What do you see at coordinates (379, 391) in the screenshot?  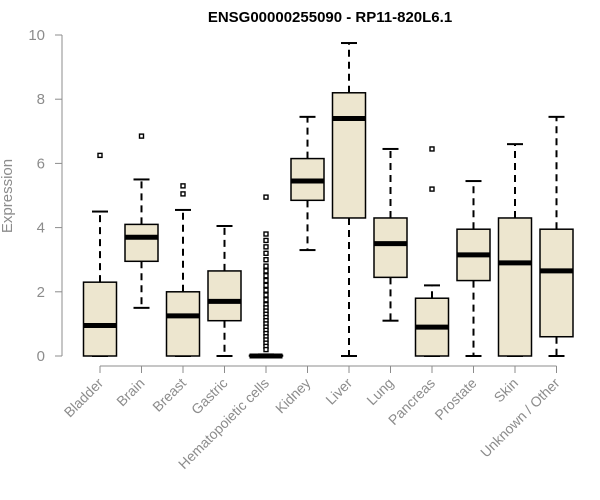 I see `x-tick-label: Lung` at bounding box center [379, 391].